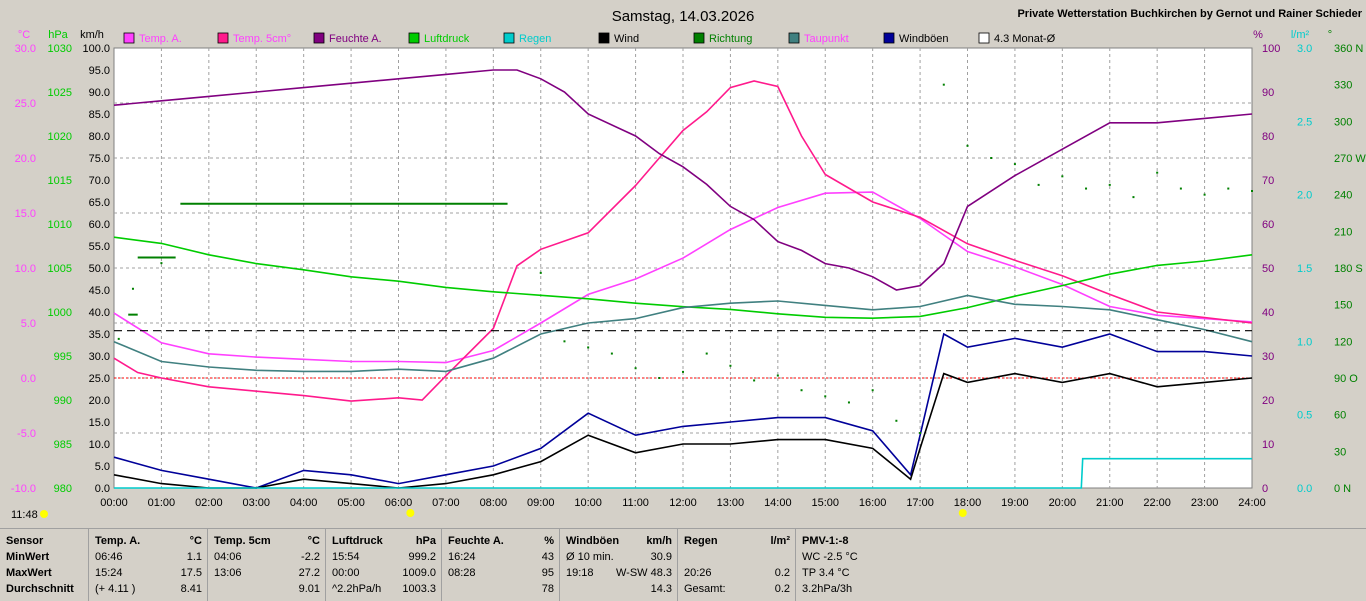  I want to click on celsius-tick-label: 5.0, so click(28, 324).